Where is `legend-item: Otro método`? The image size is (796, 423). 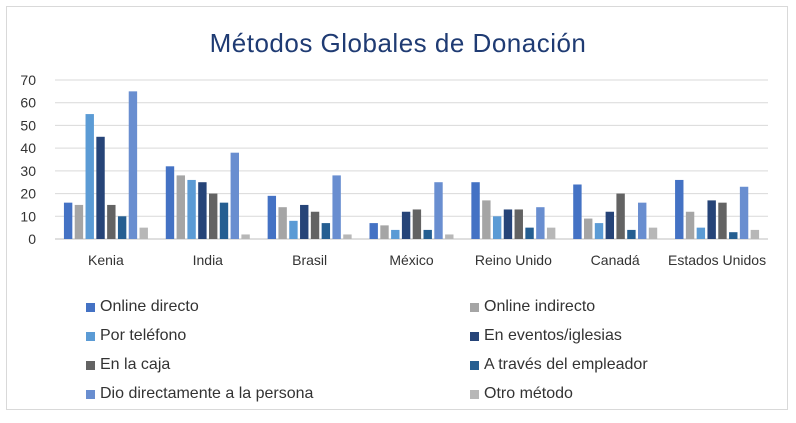 legend-item: Otro método is located at coordinates (521, 394).